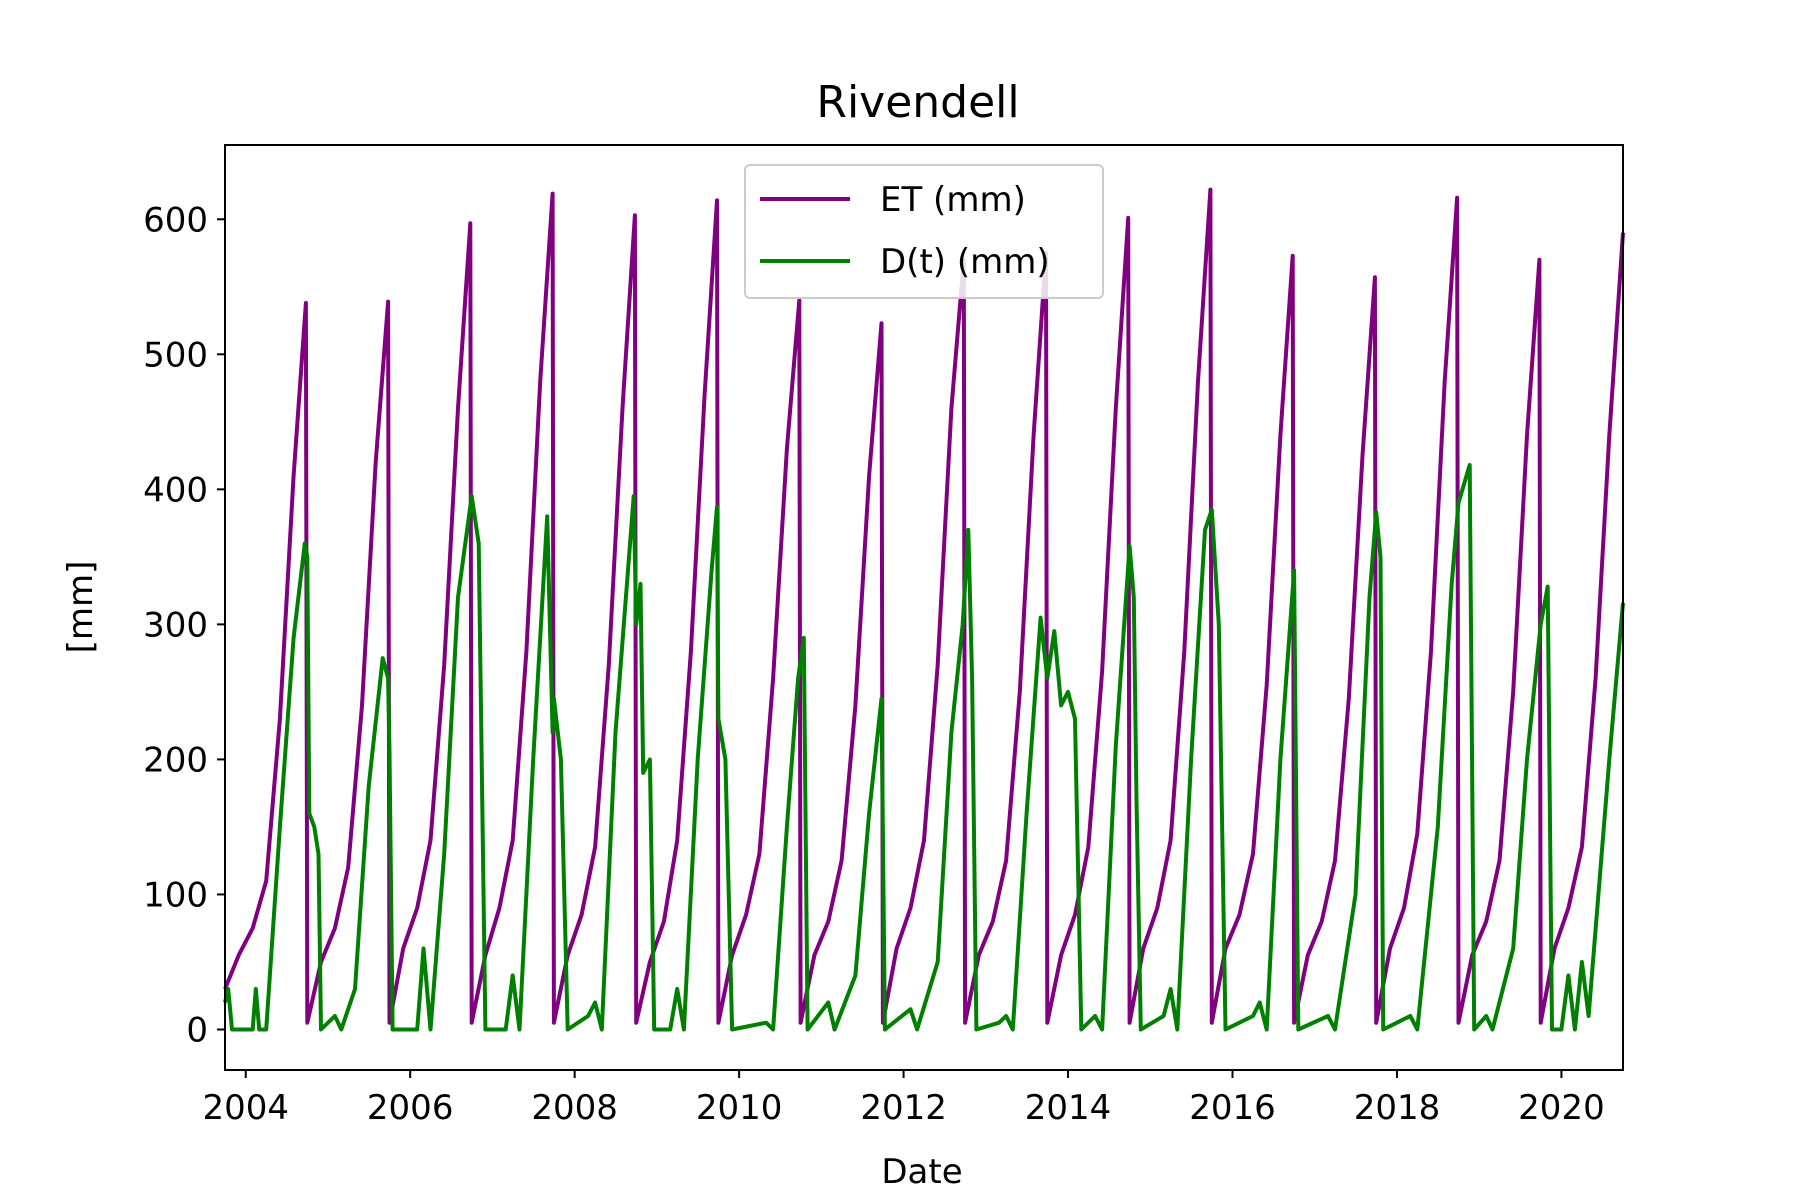  I want to click on x-axis-ticks: 2004 2006 2008 2010 2012 2014 2016 2018 2020, so click(903, 1099).